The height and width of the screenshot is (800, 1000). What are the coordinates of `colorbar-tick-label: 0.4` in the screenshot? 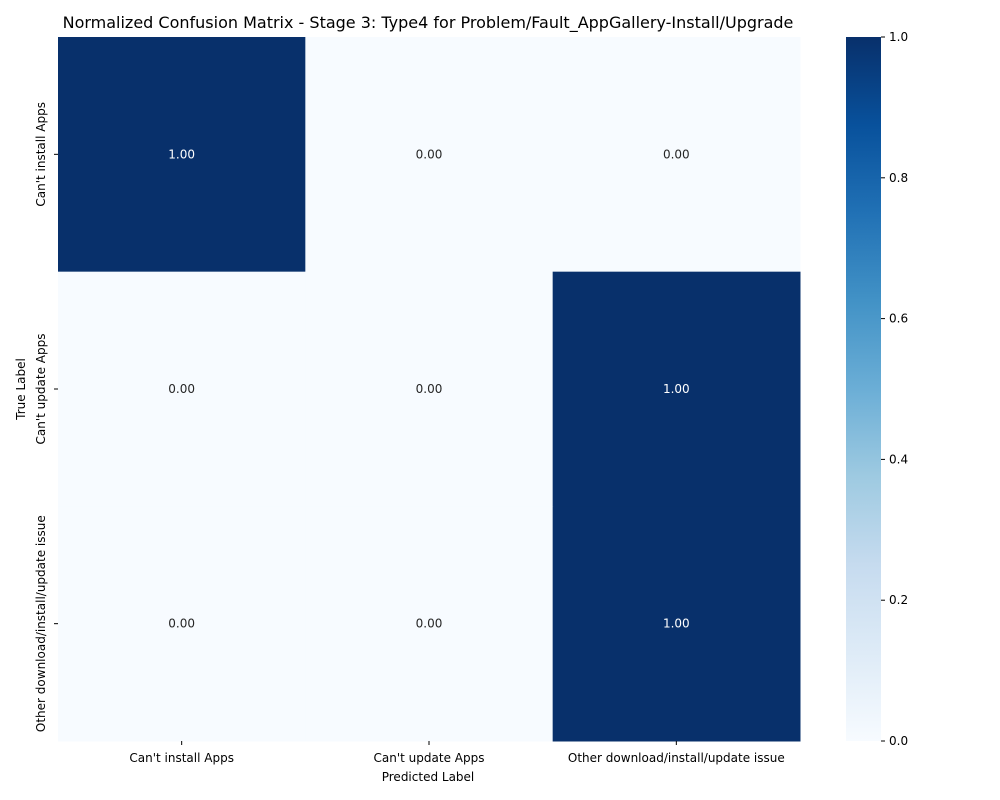 It's located at (898, 459).